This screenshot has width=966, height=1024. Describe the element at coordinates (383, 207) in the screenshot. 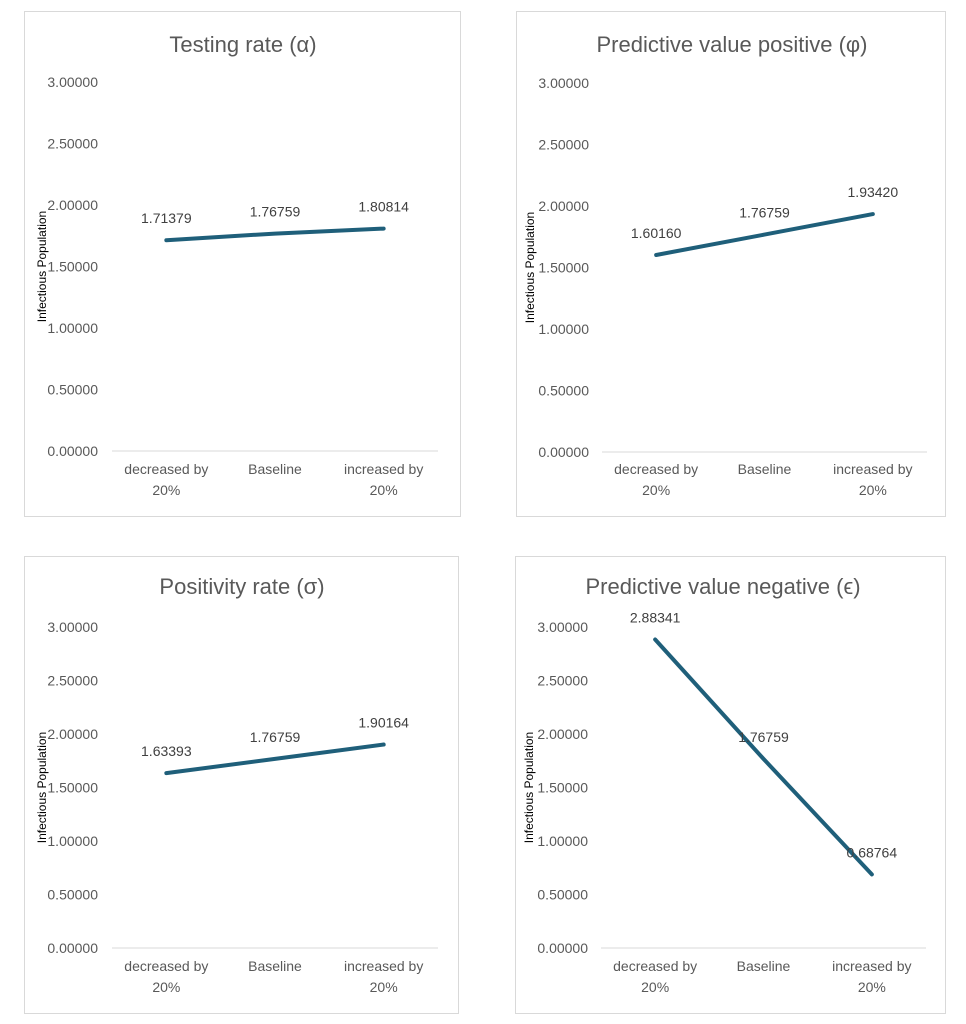

I see `data-label: 1.80814` at that location.